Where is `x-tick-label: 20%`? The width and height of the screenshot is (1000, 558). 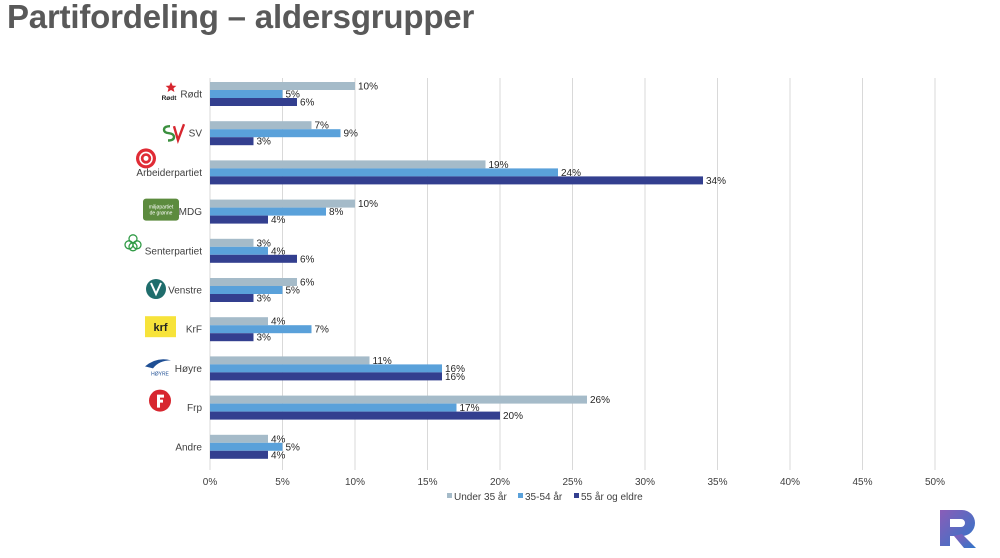
x-tick-label: 20% is located at coordinates (500, 482).